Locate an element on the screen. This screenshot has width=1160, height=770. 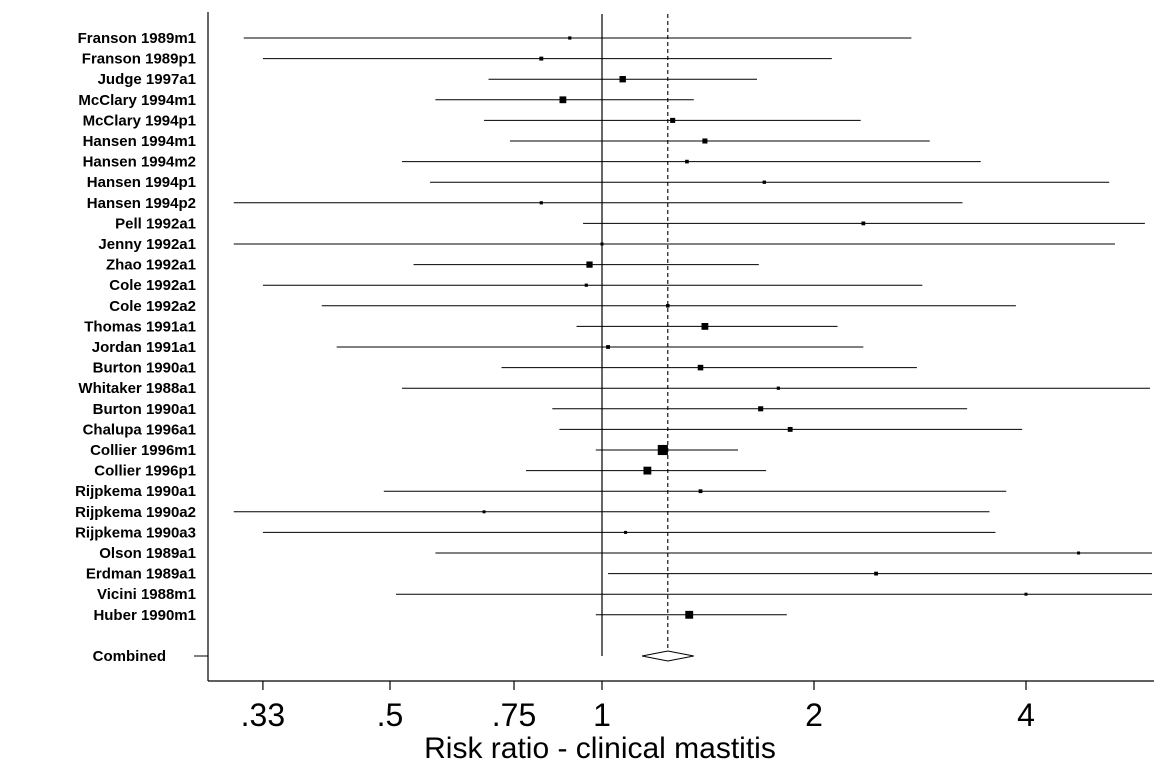
study-row: Rijpkema 1990a3 is located at coordinates (535, 532).